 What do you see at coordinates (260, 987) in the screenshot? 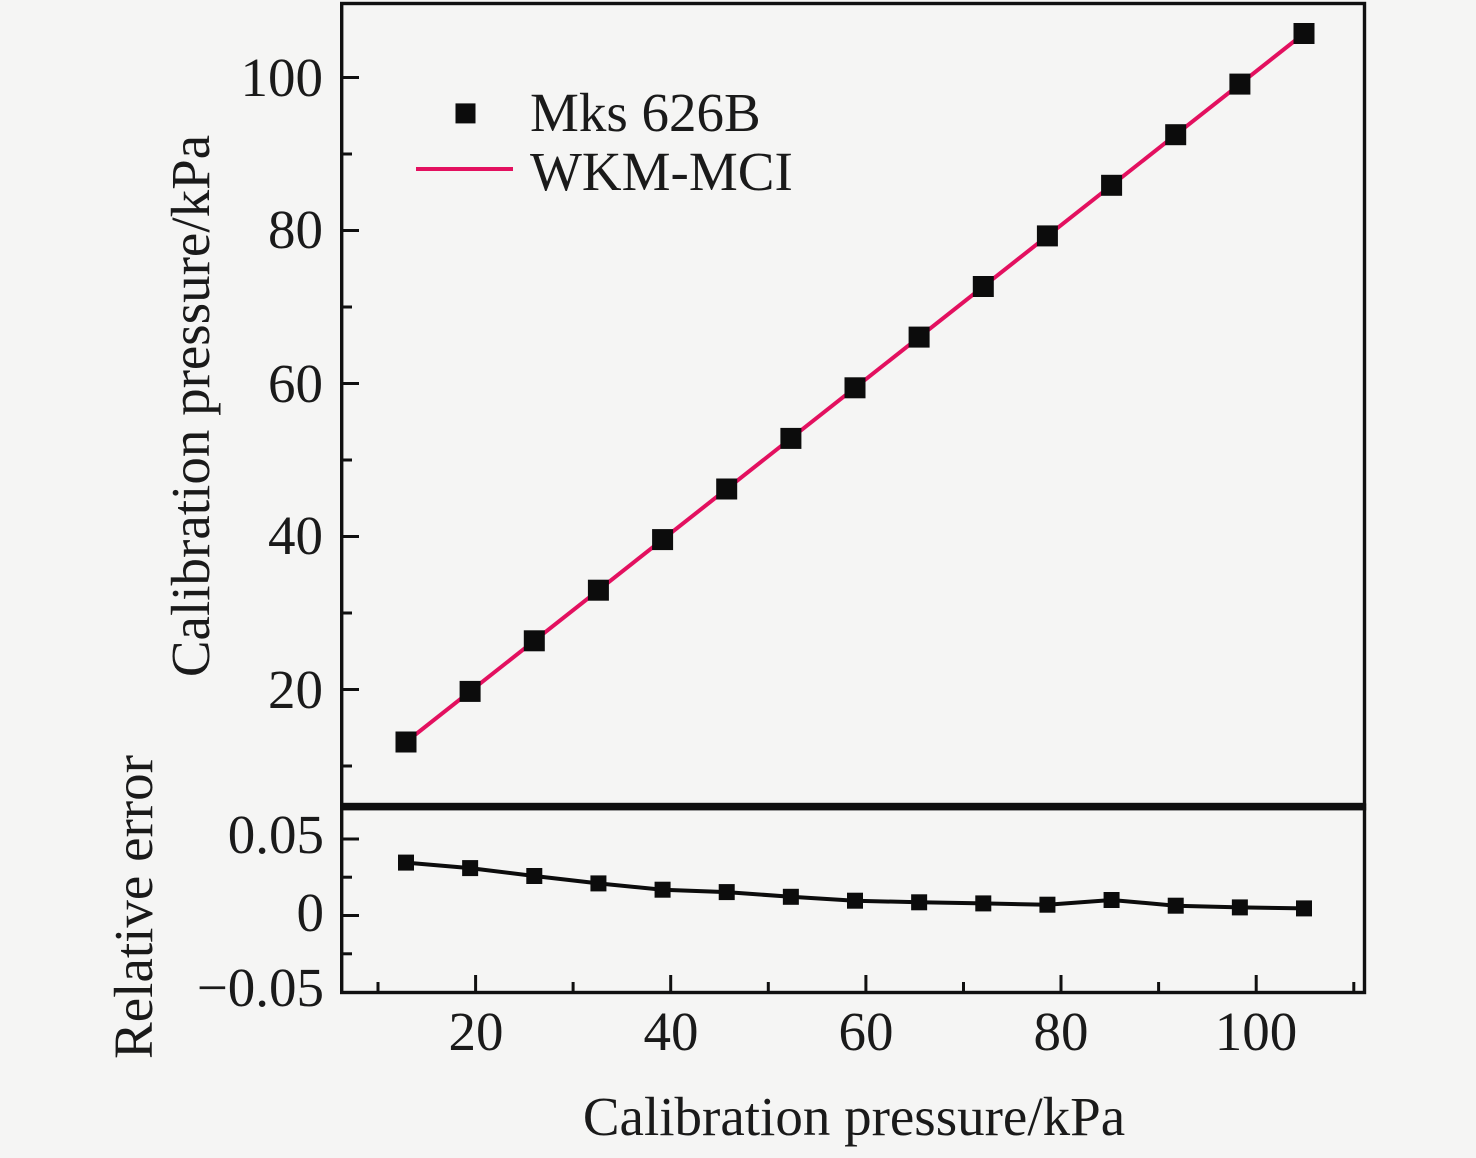
I see `svg-text: −0.05` at bounding box center [260, 987].